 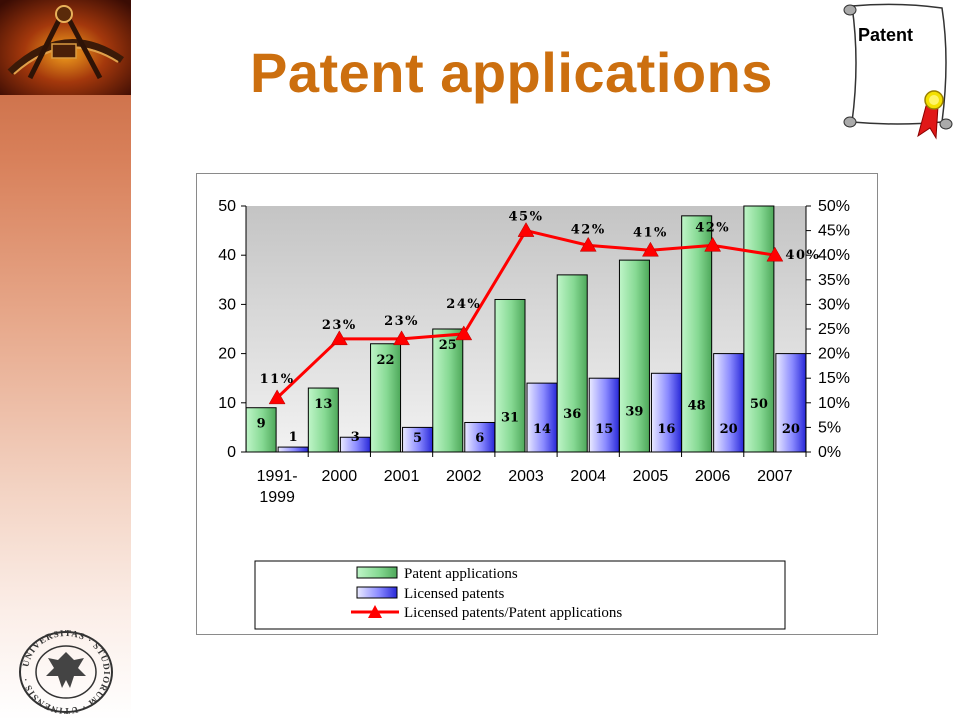 I want to click on data-label-ratio: 40%, so click(x=802, y=255).